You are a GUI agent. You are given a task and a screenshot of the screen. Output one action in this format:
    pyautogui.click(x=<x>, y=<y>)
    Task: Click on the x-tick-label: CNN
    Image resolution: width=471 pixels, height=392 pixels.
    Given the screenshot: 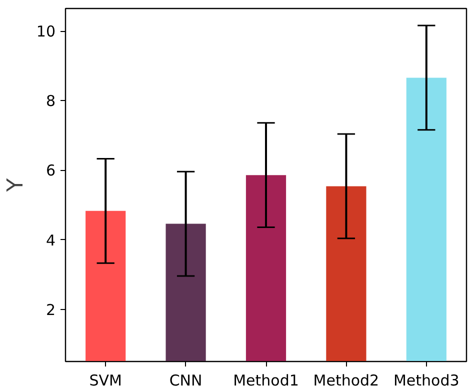 What is the action you would take?
    pyautogui.click(x=185, y=381)
    